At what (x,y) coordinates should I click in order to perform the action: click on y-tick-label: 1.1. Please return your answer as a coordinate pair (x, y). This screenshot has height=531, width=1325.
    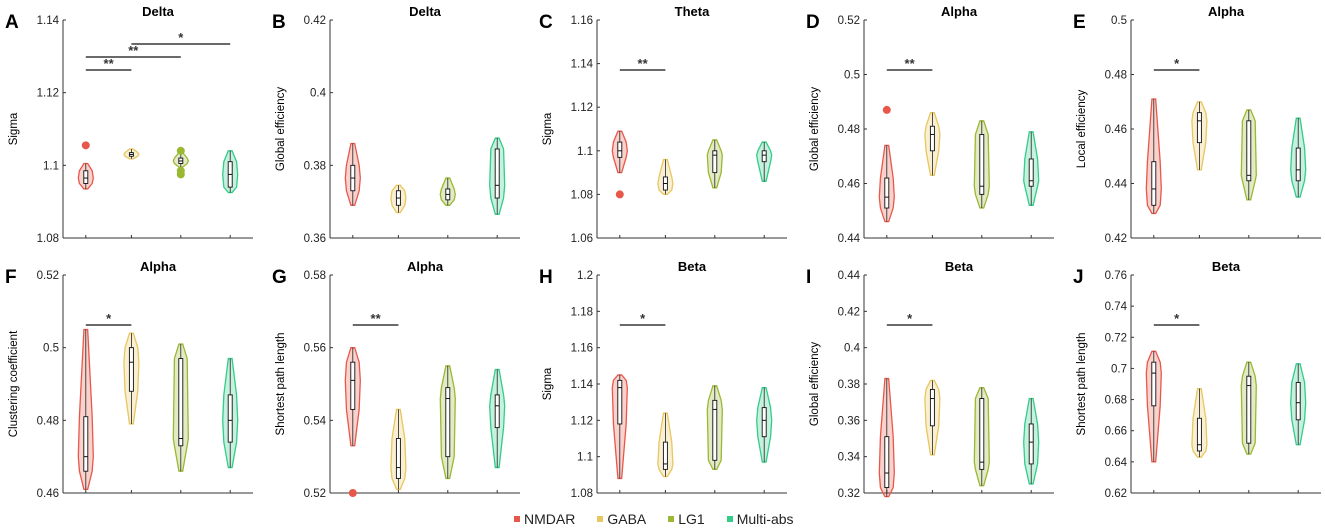
    Looking at the image, I should click on (51, 166).